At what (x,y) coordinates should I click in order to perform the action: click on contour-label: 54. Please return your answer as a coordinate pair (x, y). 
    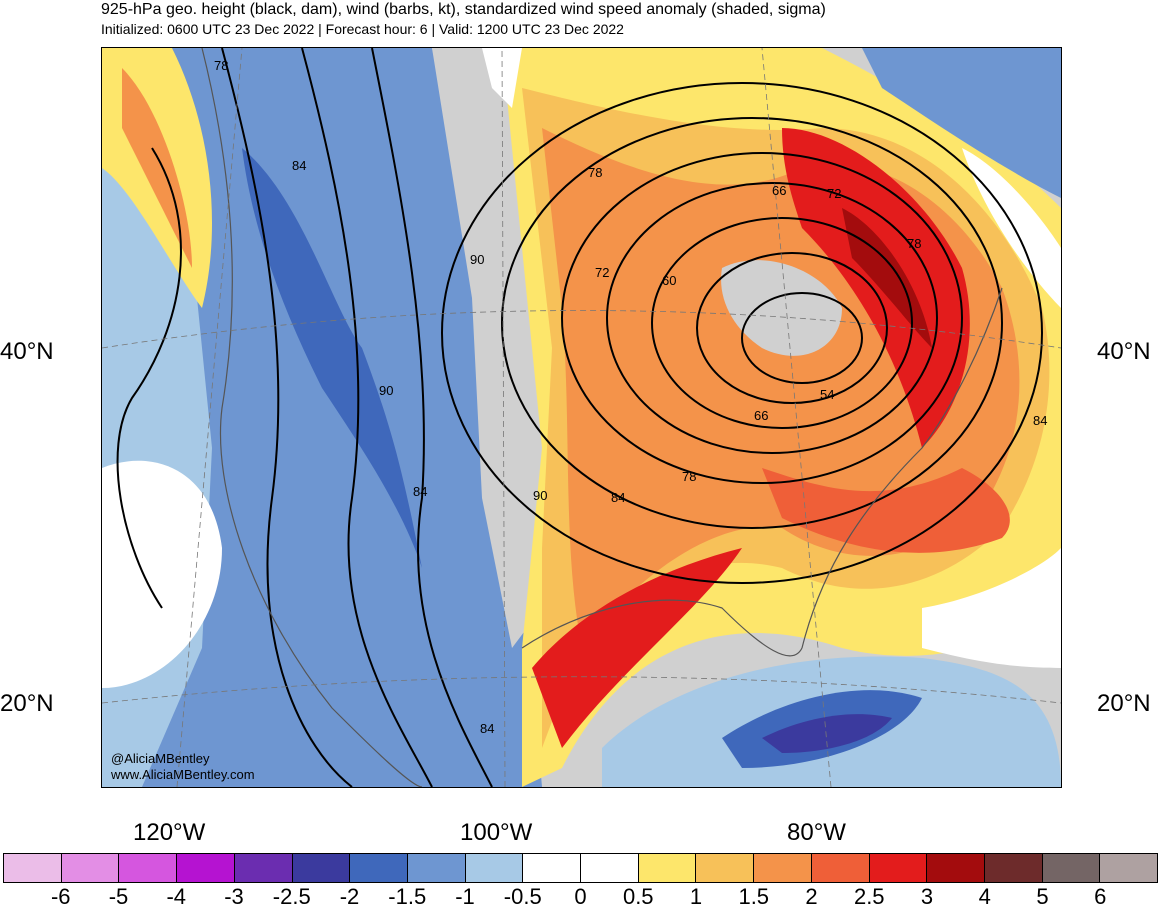
    Looking at the image, I should click on (827, 394).